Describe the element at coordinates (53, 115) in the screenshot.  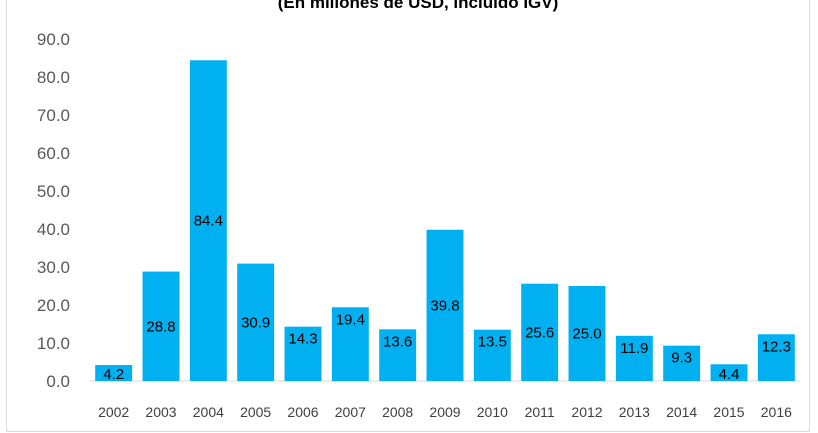
I see `y-tick-label: 70.0` at that location.